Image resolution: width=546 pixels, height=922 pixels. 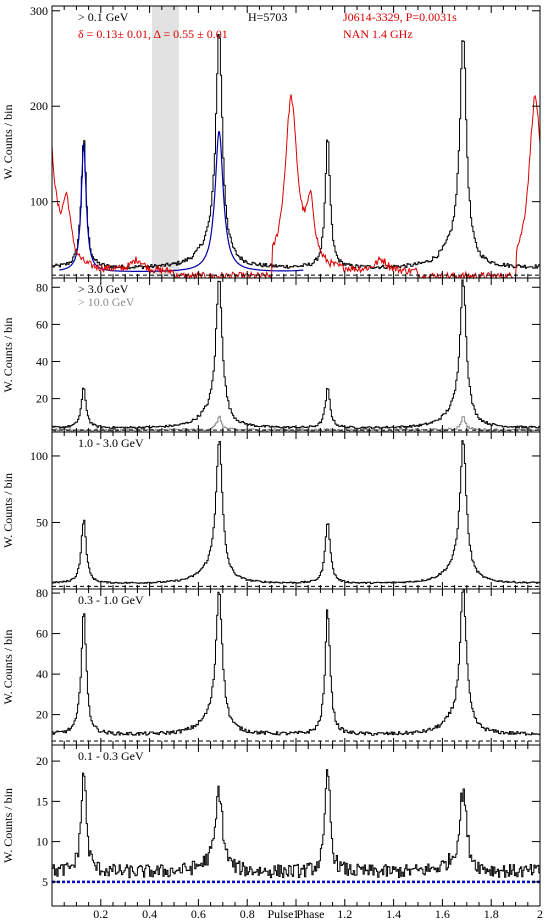 I want to click on radio-label: NAN 1.4 GHz, so click(x=378, y=34).